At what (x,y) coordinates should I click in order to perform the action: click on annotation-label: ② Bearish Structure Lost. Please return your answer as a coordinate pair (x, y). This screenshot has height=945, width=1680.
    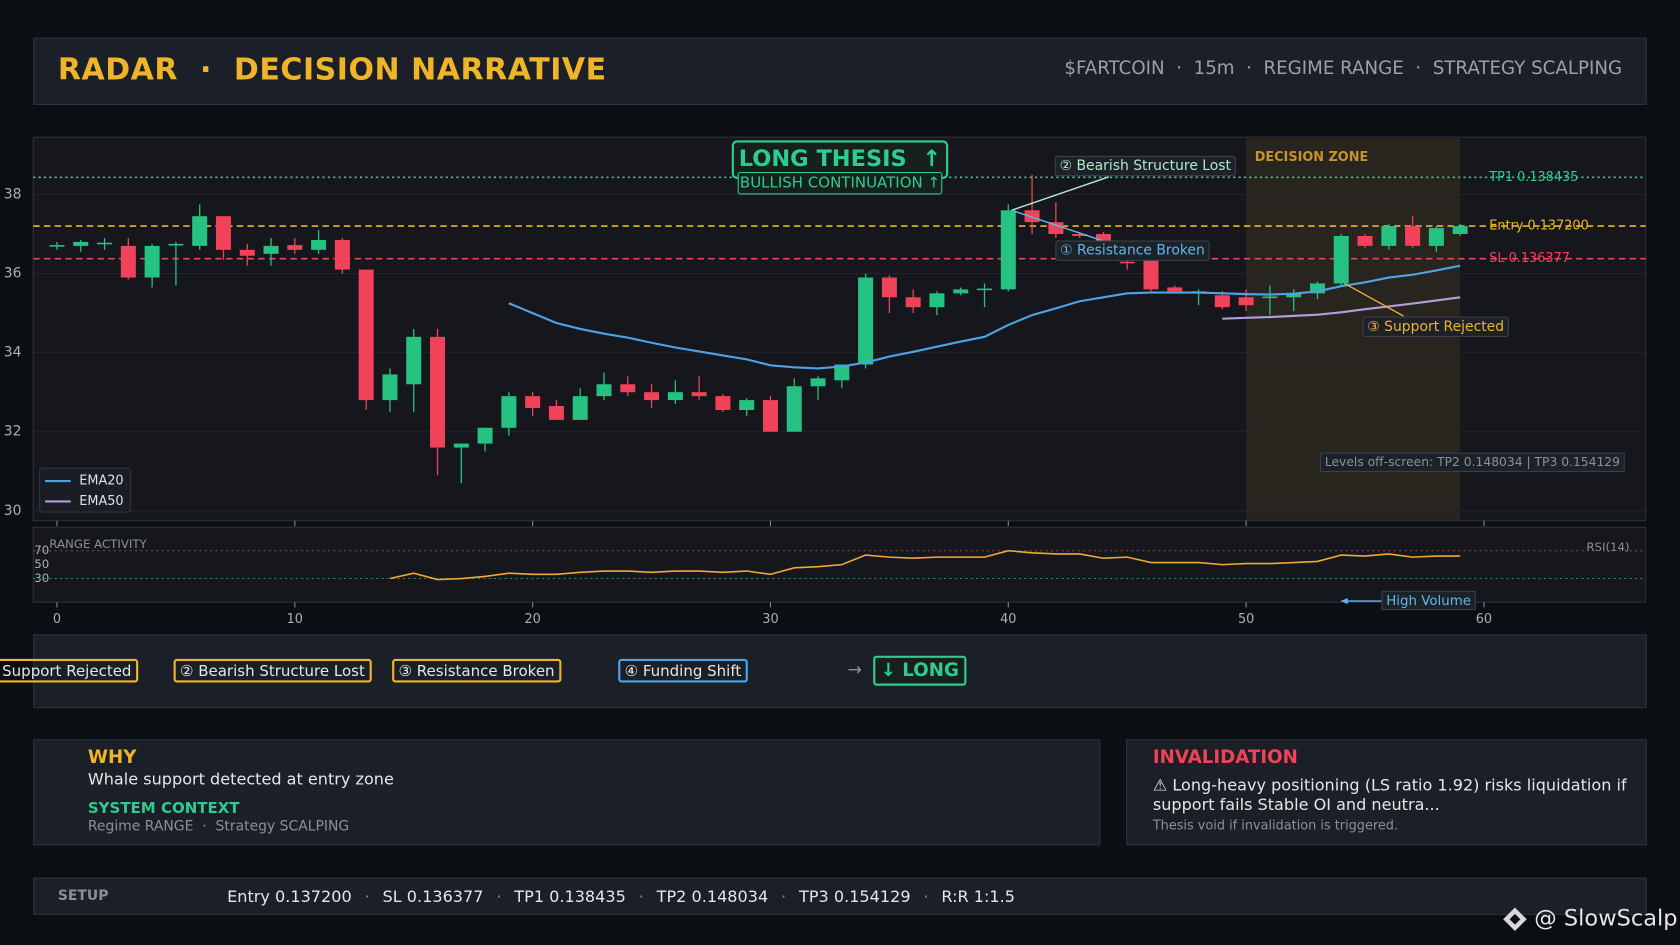
    Looking at the image, I should click on (1146, 166).